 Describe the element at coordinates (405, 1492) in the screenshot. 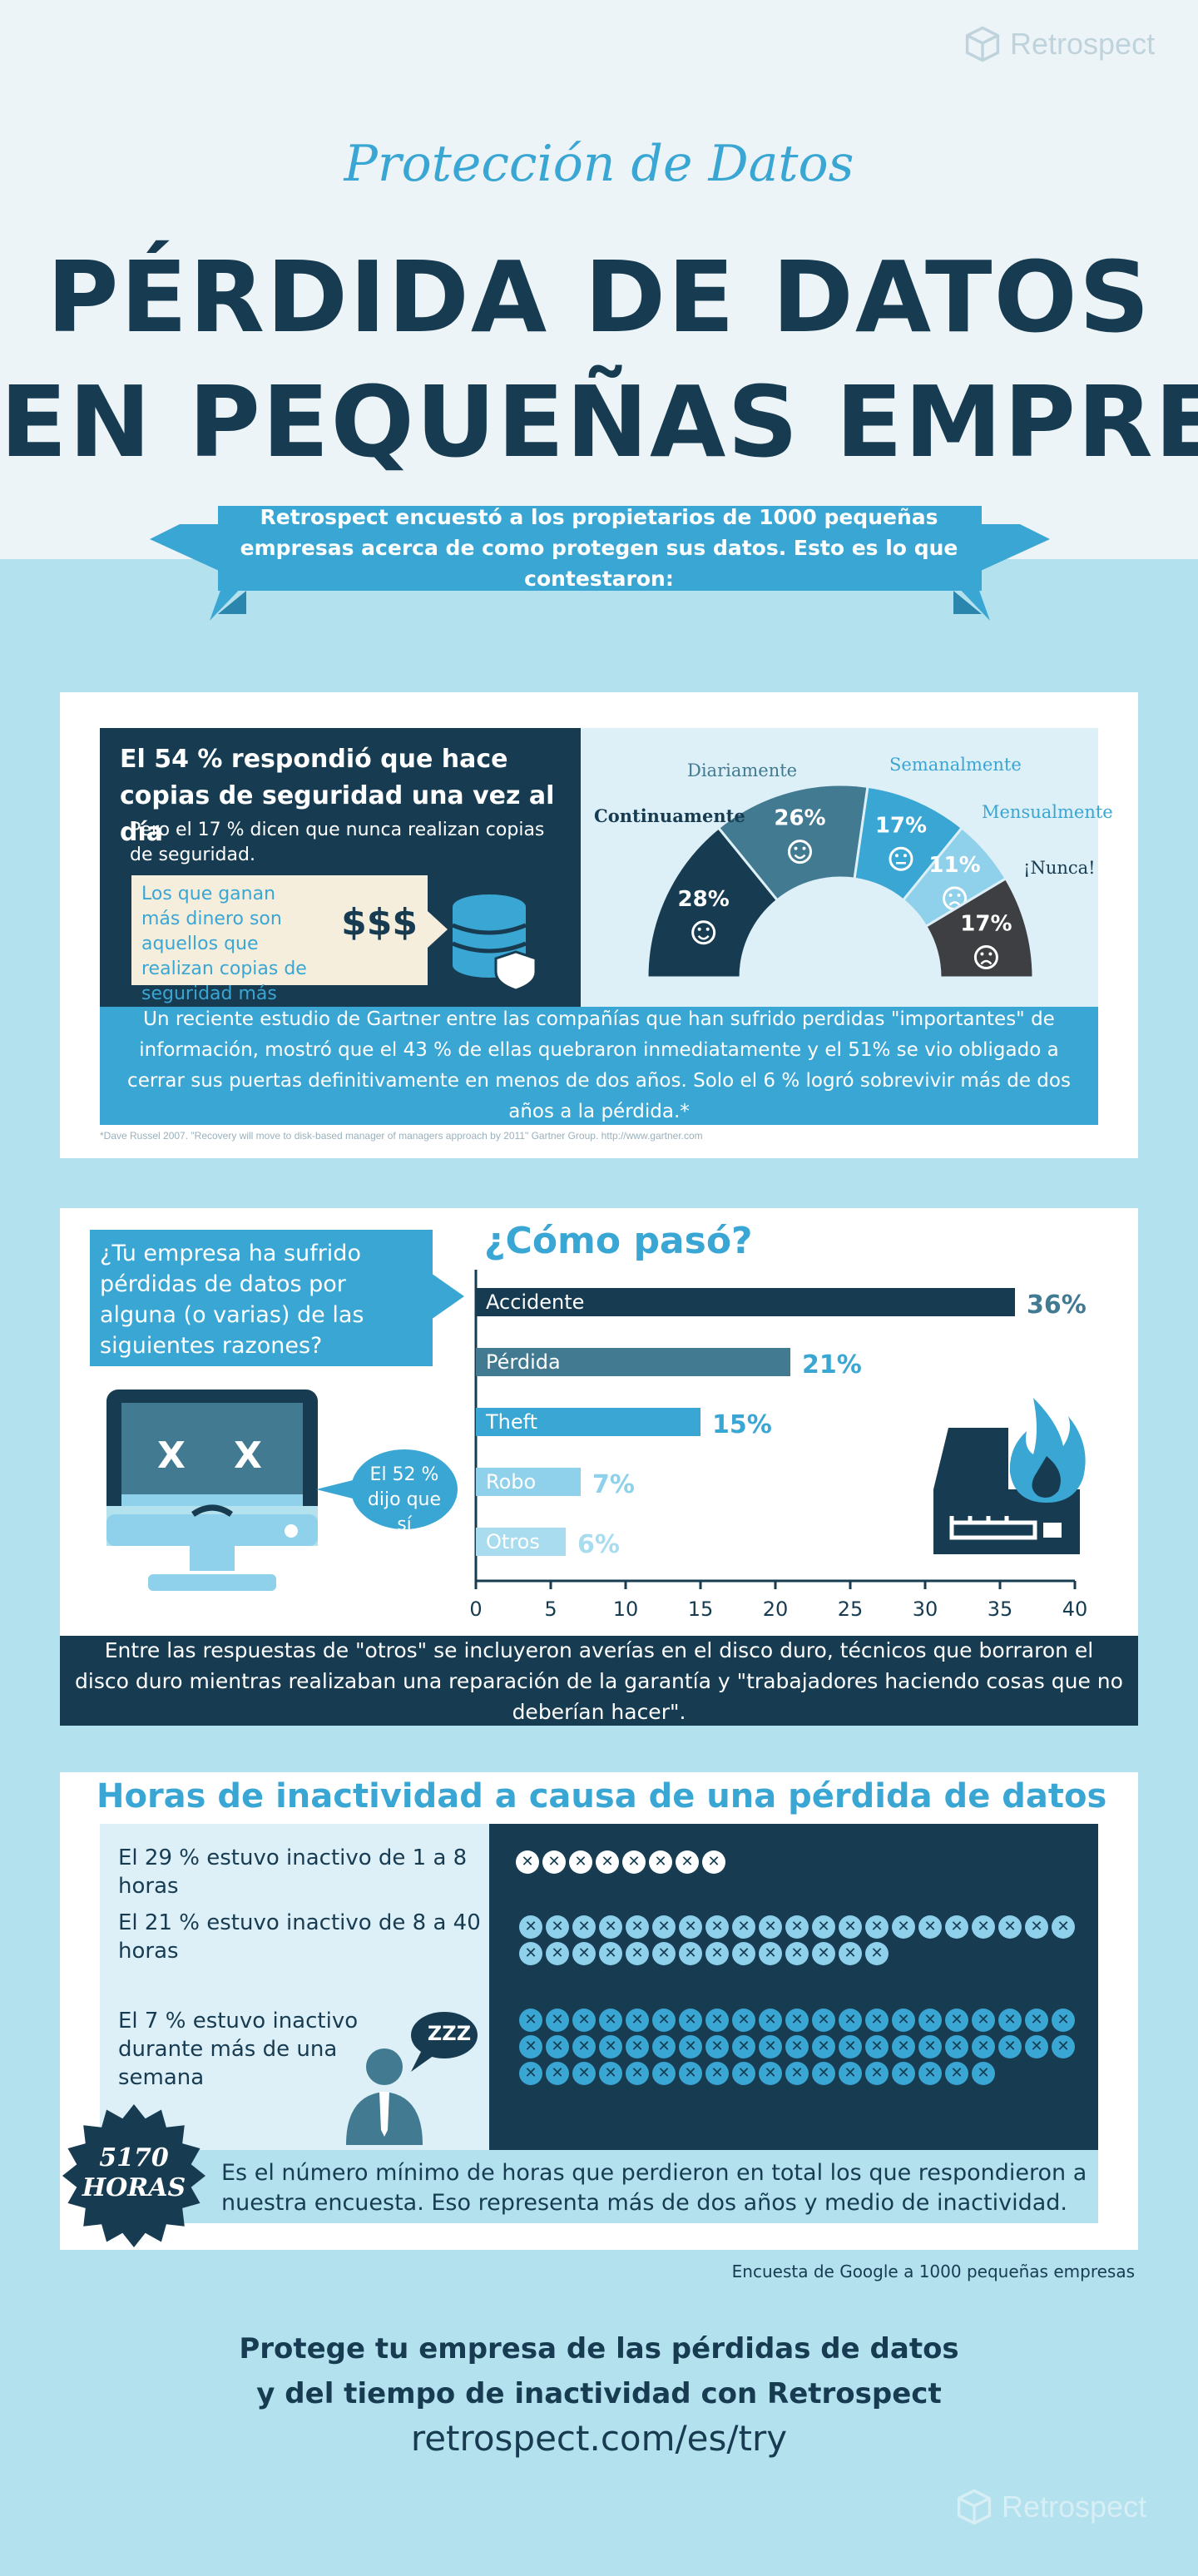

I see `yes-bubble: El 52 % dijo que sí` at that location.